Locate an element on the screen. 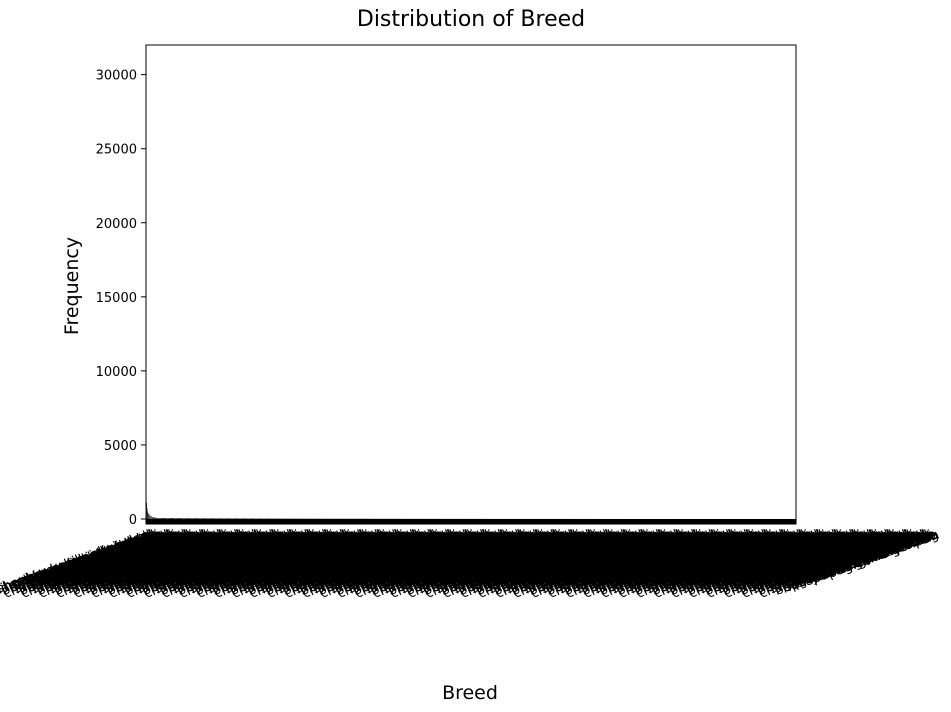 The image size is (951, 712). y-tick-label: 20000 is located at coordinates (116, 224).